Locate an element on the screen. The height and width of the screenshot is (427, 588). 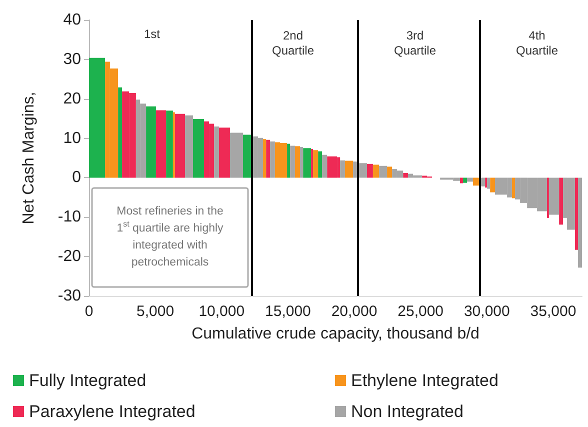
y-axis-title: Net Cash Margins, is located at coordinates (29, 158).